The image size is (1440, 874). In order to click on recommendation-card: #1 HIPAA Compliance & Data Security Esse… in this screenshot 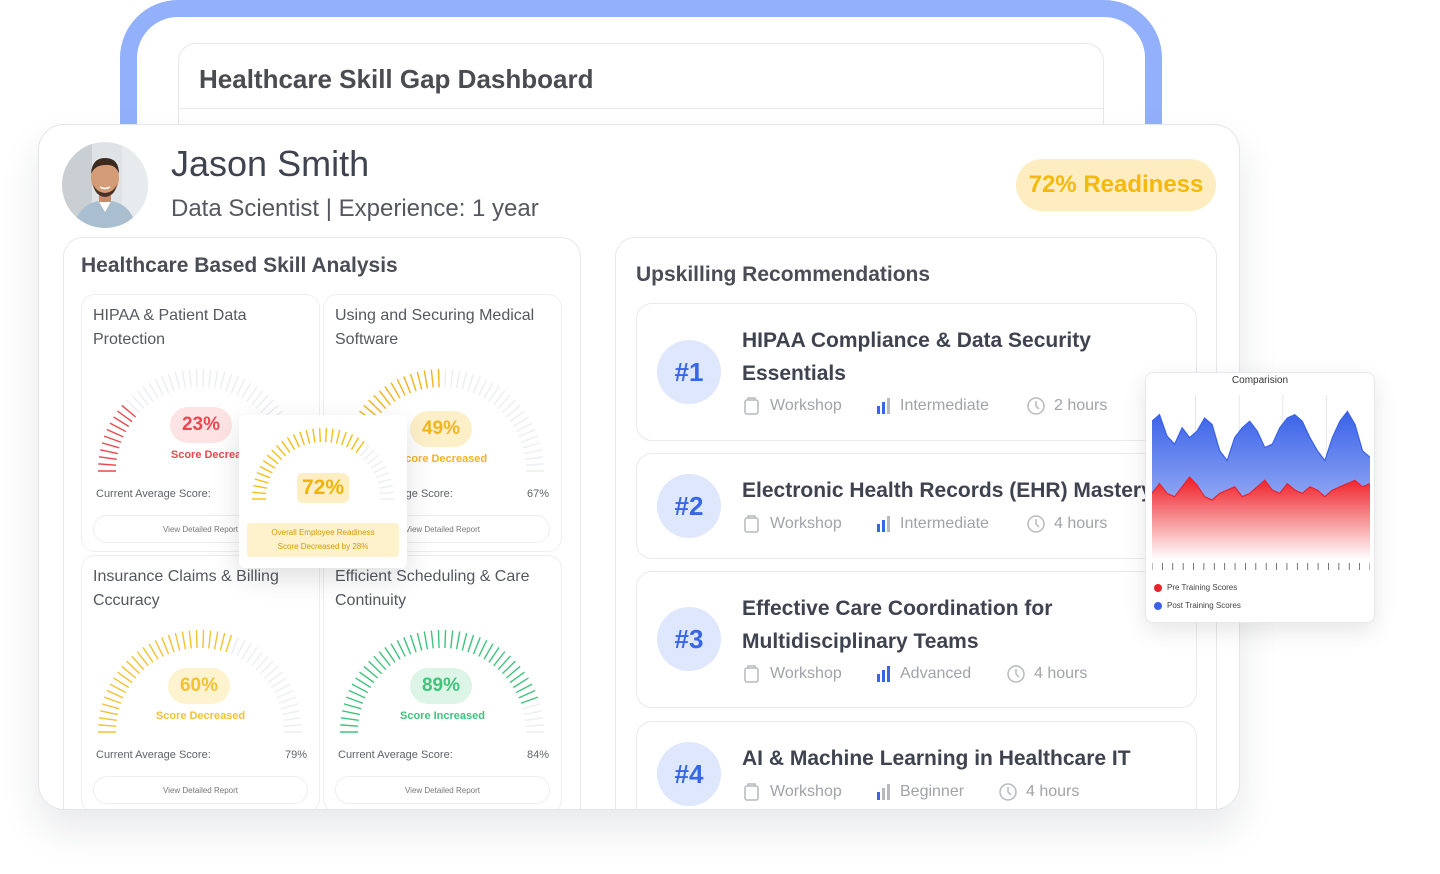, I will do `click(916, 372)`.